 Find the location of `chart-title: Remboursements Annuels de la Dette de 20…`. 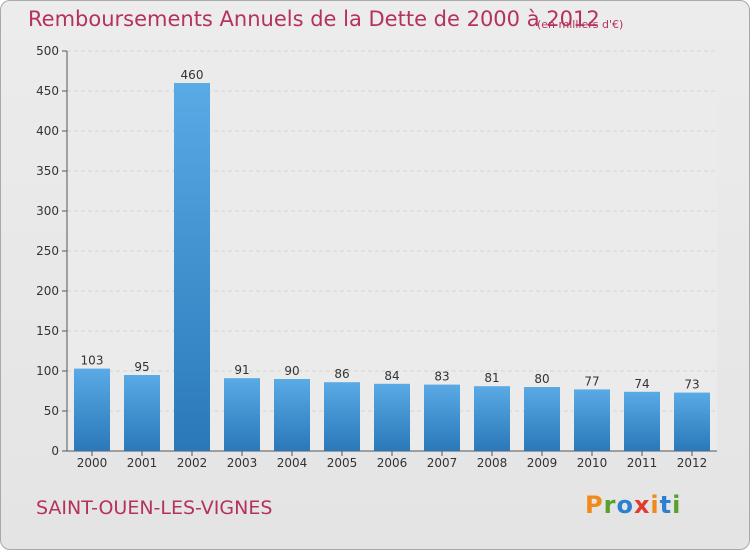

chart-title: Remboursements Annuels de la Dette de 20… is located at coordinates (314, 19).